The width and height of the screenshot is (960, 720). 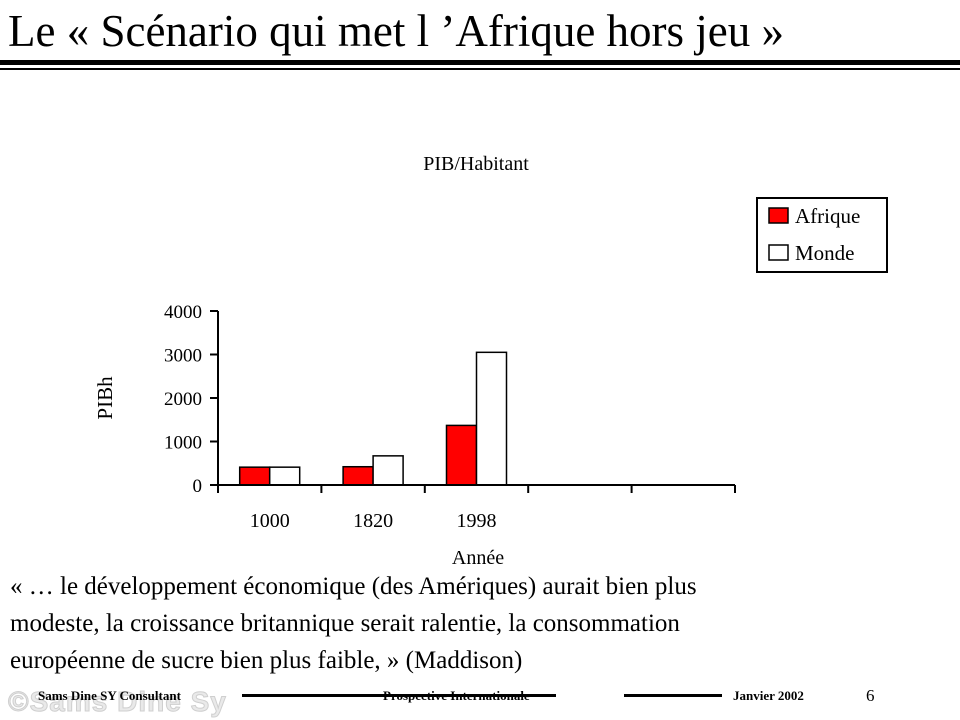 What do you see at coordinates (778, 215) in the screenshot?
I see `legend-swatch-afrique` at bounding box center [778, 215].